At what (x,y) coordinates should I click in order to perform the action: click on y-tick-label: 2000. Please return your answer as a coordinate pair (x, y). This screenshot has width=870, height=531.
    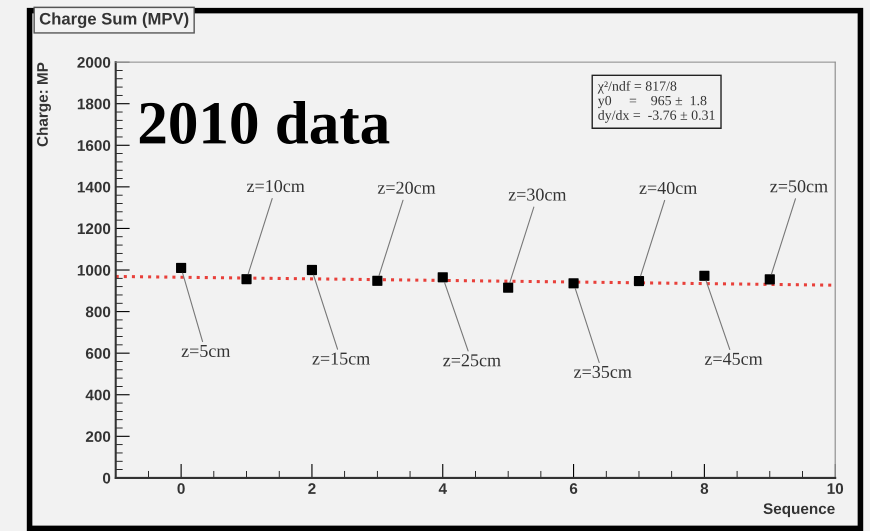
    Looking at the image, I should click on (93, 62).